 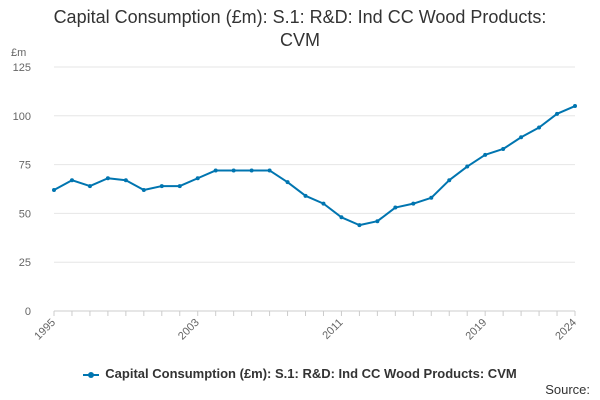 What do you see at coordinates (233, 170) in the screenshot?
I see `data-point-2005` at bounding box center [233, 170].